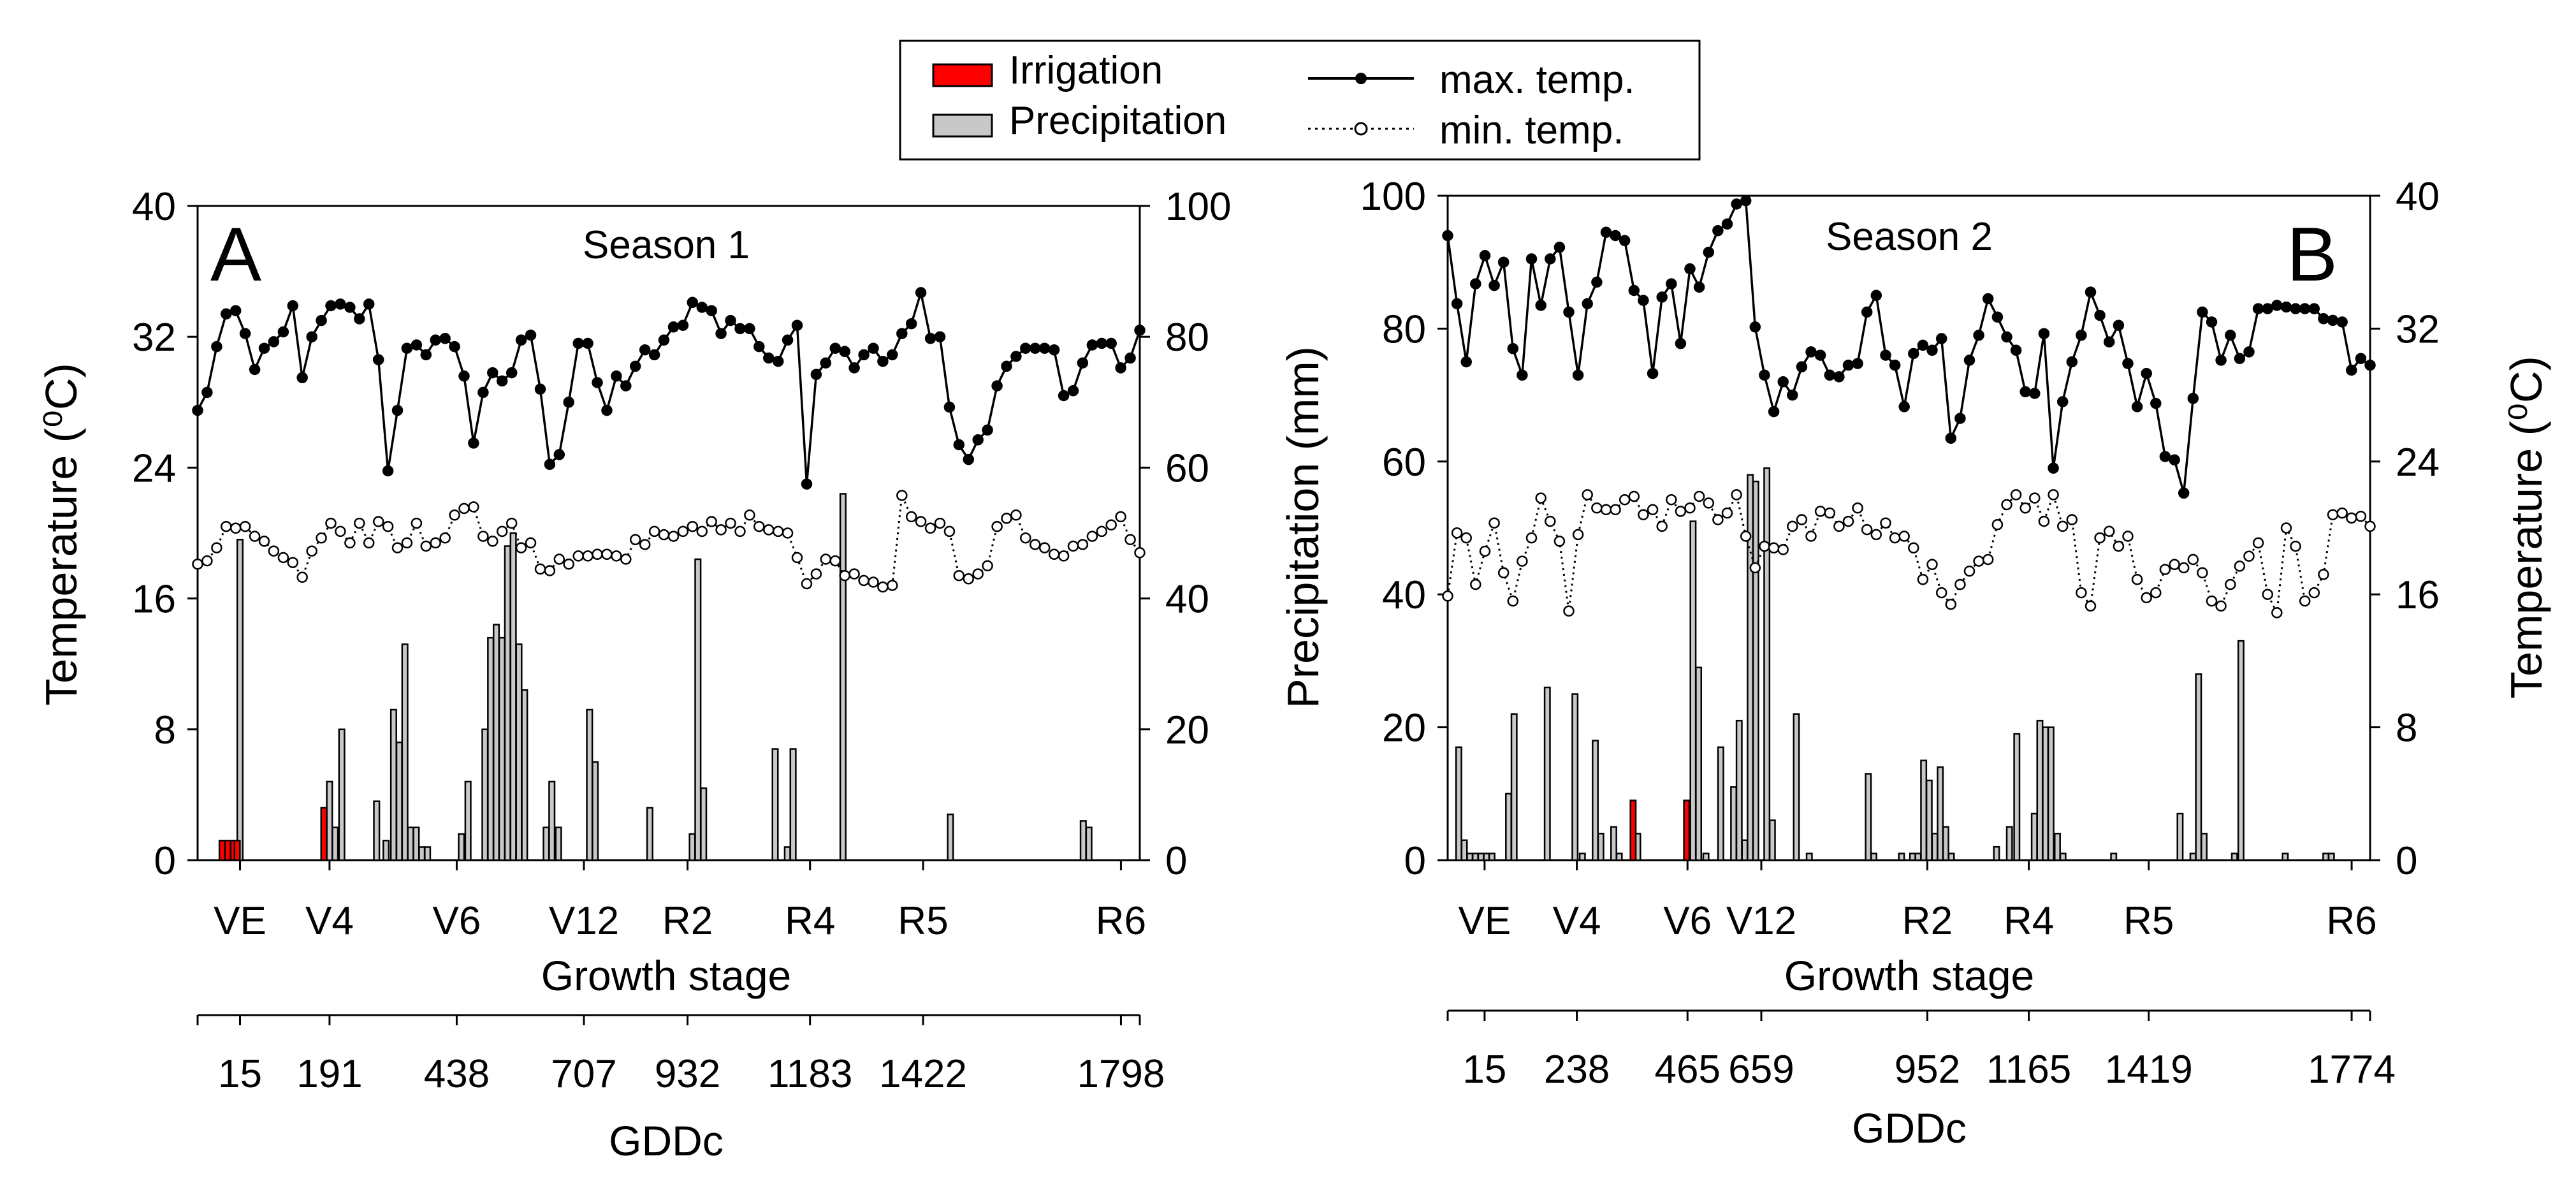 This screenshot has height=1193, width=2576. I want to click on panel-b-precip-tick-label: 80, so click(1404, 329).